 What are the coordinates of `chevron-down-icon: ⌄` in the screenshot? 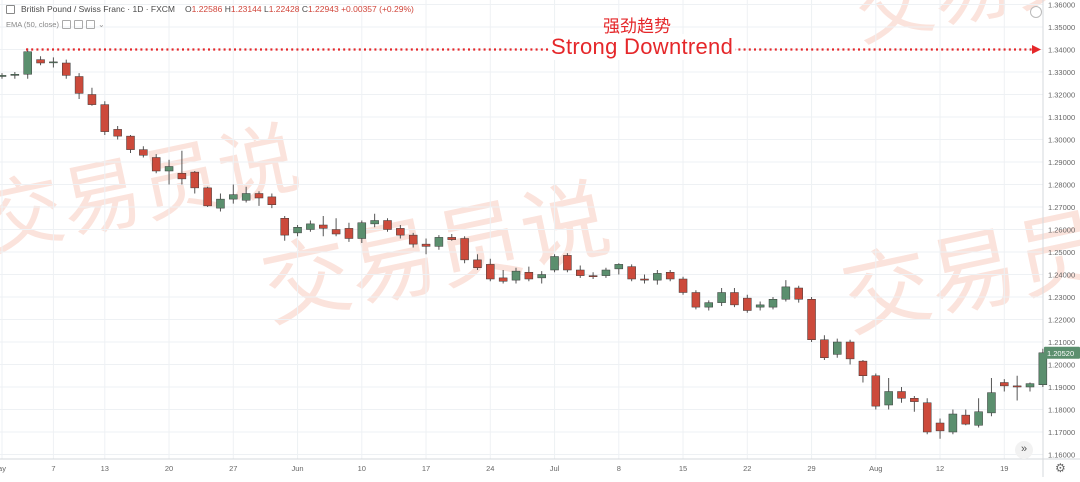 It's located at (101, 24).